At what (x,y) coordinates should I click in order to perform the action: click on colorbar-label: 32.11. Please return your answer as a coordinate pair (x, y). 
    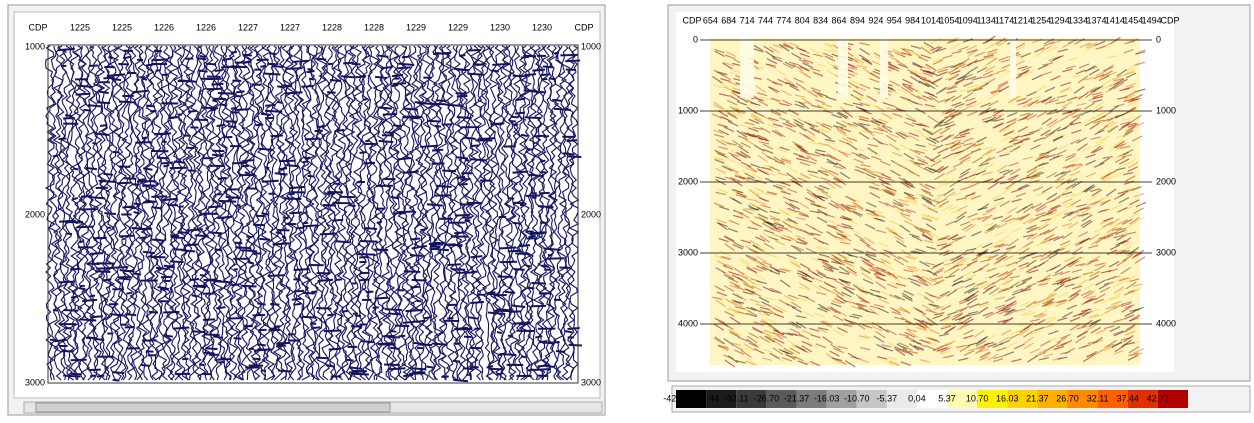
    Looking at the image, I should click on (1098, 398).